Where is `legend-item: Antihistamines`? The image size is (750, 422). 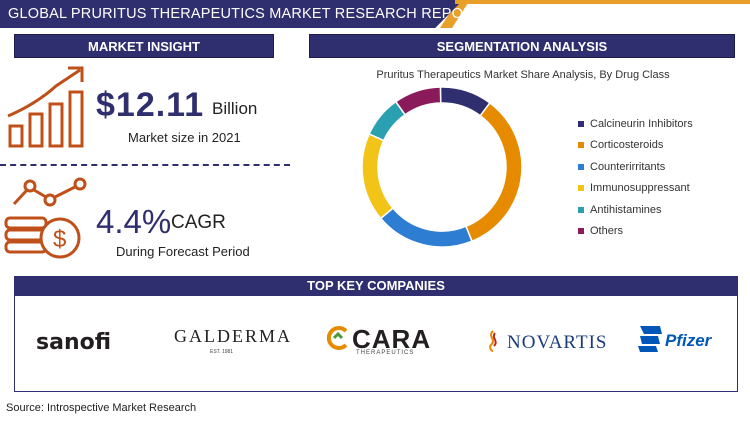
legend-item: Antihistamines is located at coordinates (635, 210).